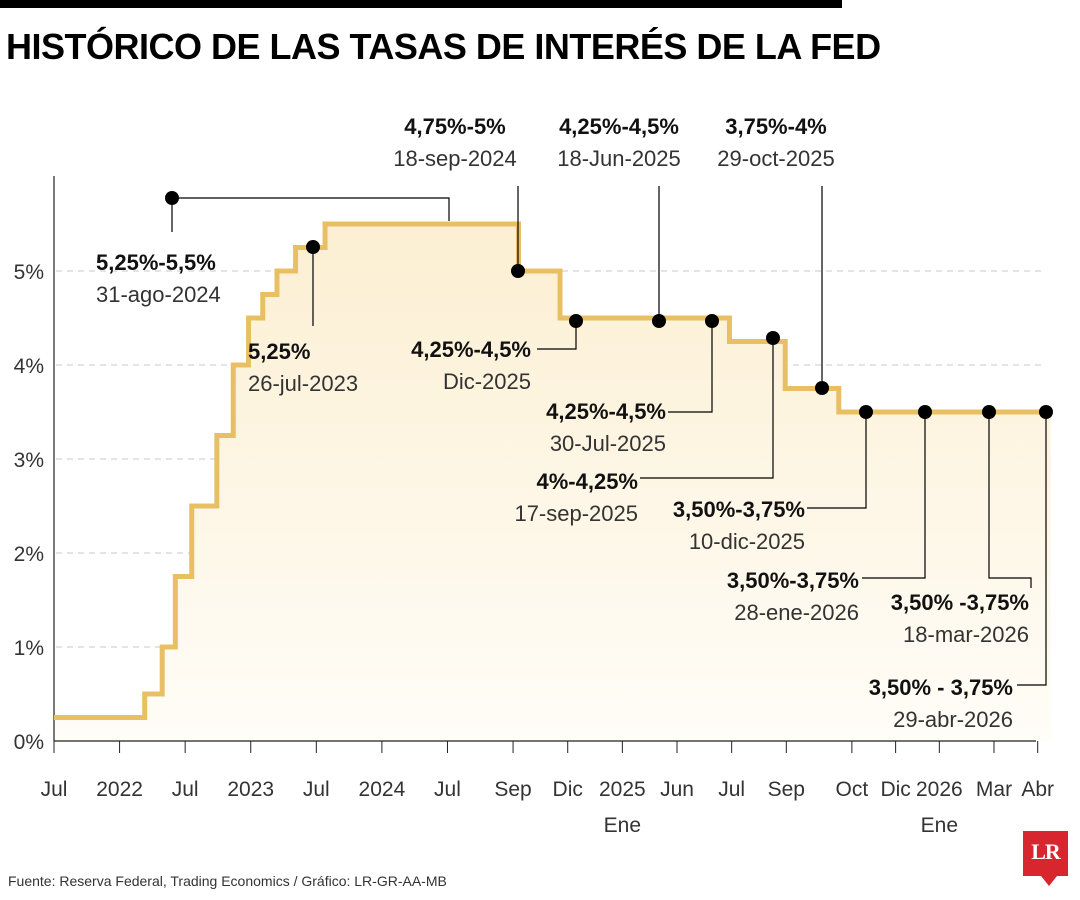 The width and height of the screenshot is (1080, 900). I want to click on y-tick-label: 2%, so click(29, 554).